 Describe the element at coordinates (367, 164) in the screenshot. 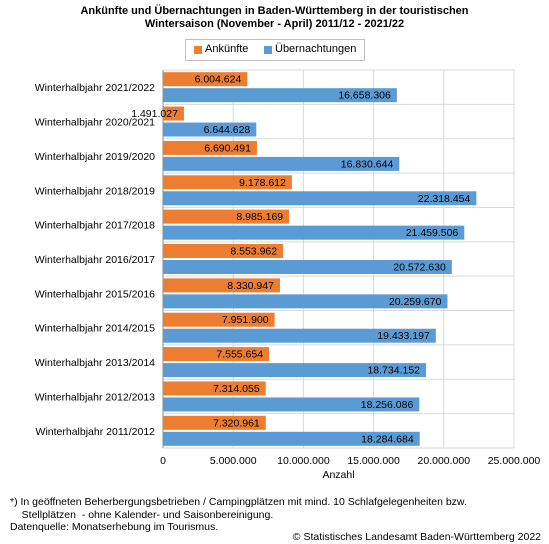

I see `data-label-uebernachtungen: 16.830.644` at that location.